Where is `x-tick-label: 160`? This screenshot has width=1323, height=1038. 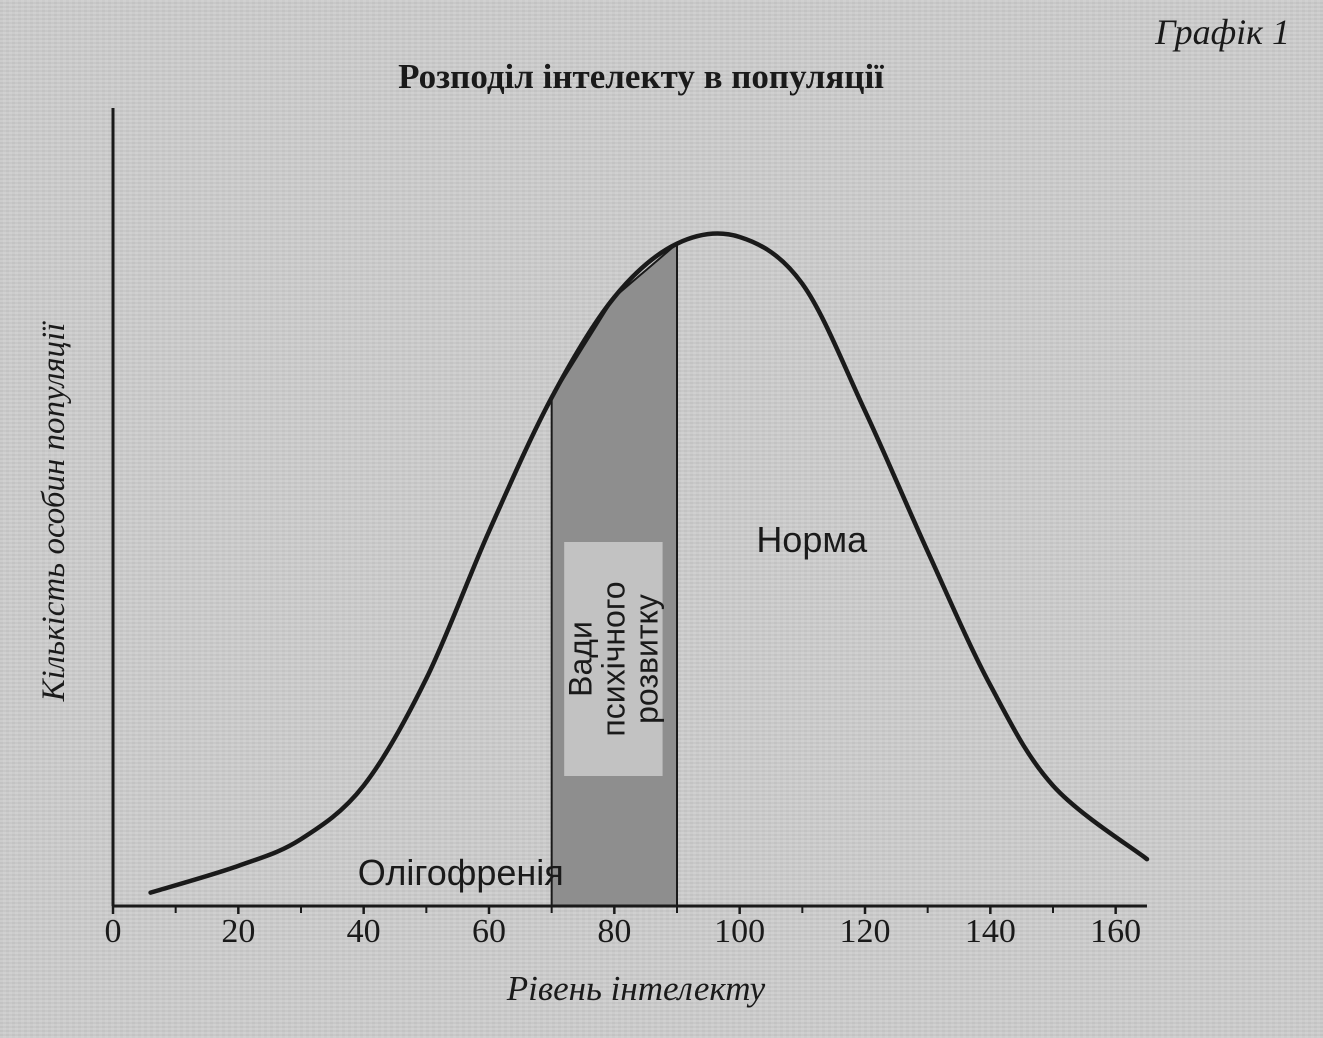
x-tick-label: 160 is located at coordinates (1115, 931).